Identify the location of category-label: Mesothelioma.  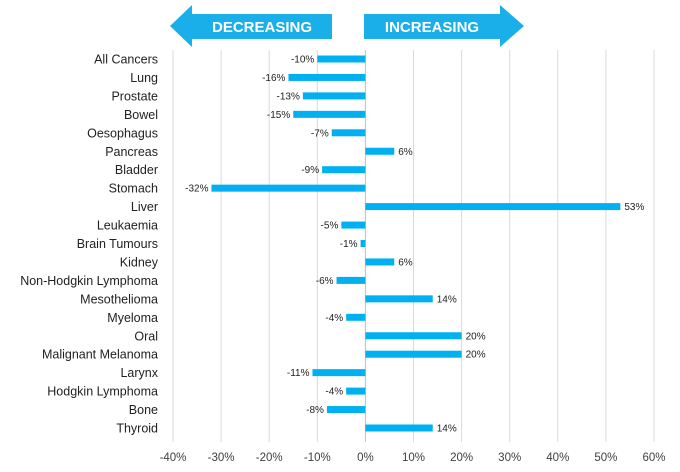
(119, 299).